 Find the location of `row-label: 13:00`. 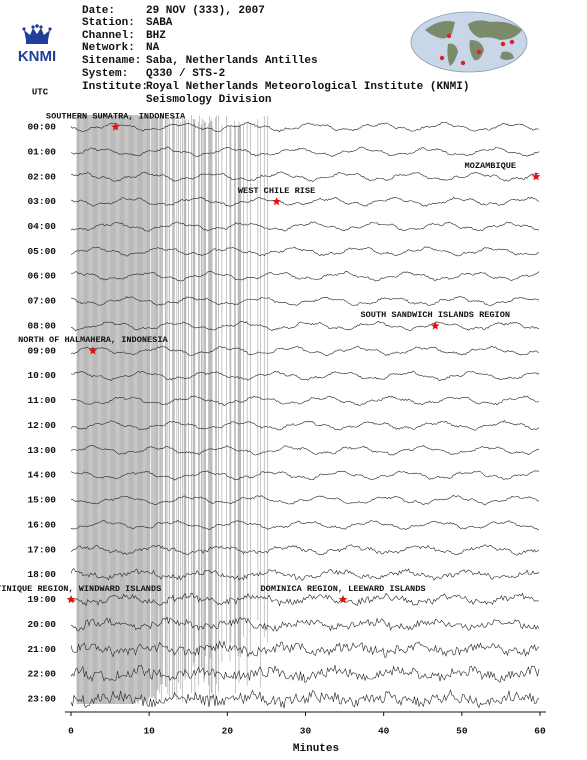

row-label: 13:00 is located at coordinates (41, 450).